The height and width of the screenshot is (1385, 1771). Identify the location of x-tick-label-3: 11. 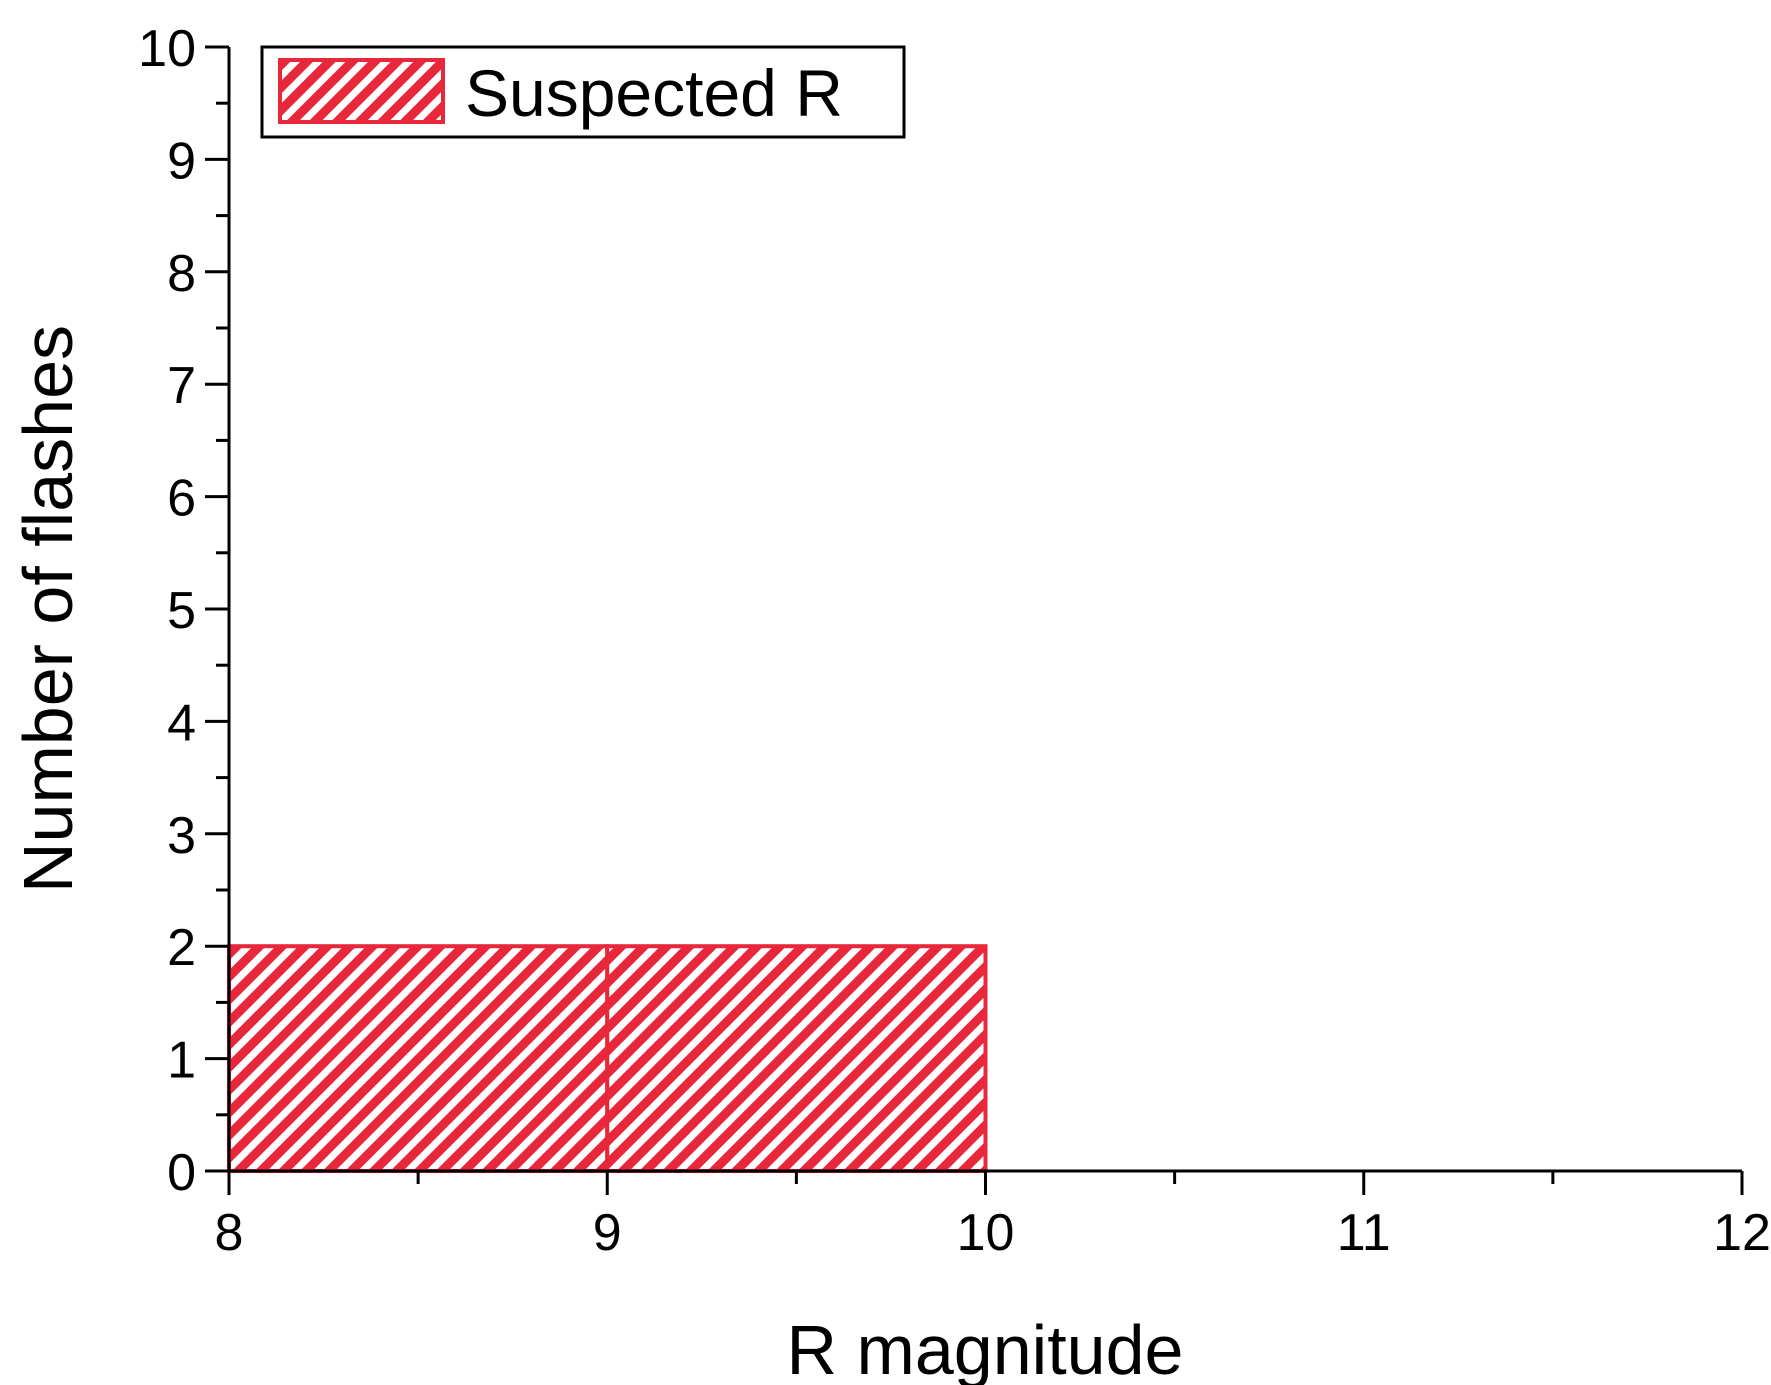
(1364, 1233).